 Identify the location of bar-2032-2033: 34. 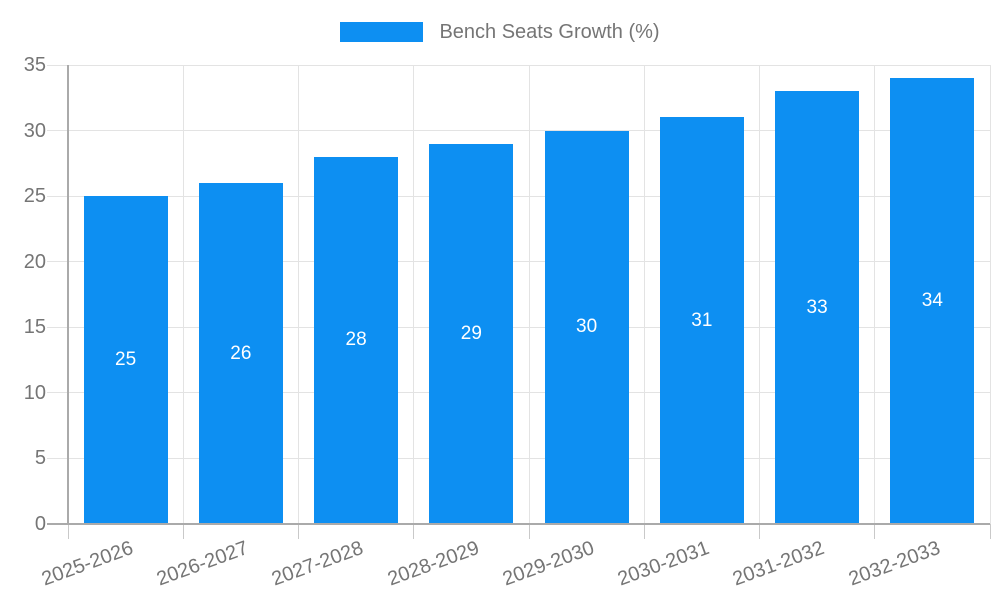
(932, 301).